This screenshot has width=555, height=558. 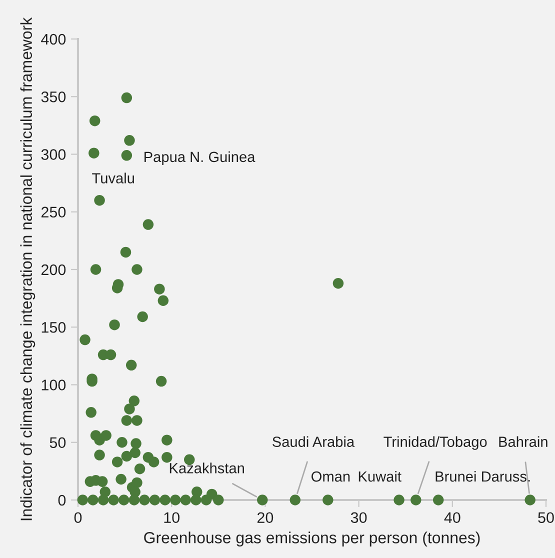 I want to click on annotation: Kazakhstan, so click(x=207, y=468).